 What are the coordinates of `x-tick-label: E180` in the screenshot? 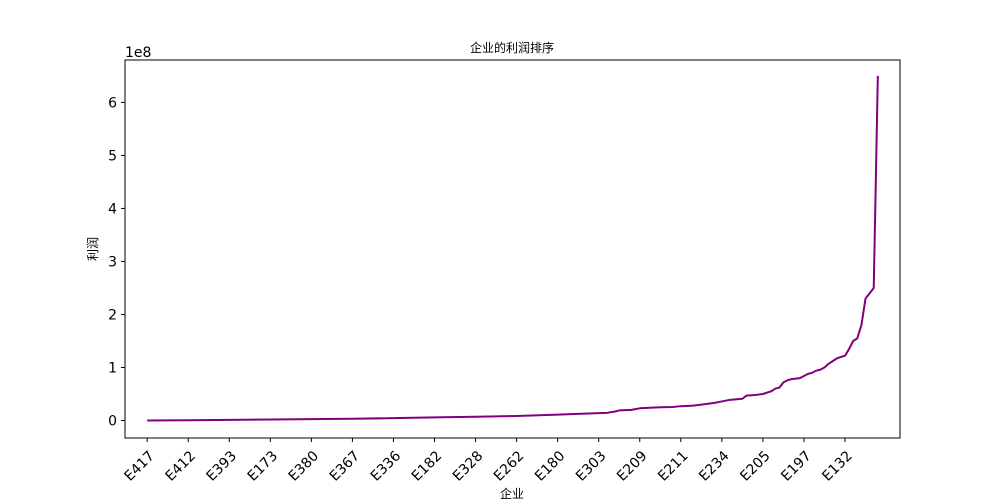 It's located at (550, 466).